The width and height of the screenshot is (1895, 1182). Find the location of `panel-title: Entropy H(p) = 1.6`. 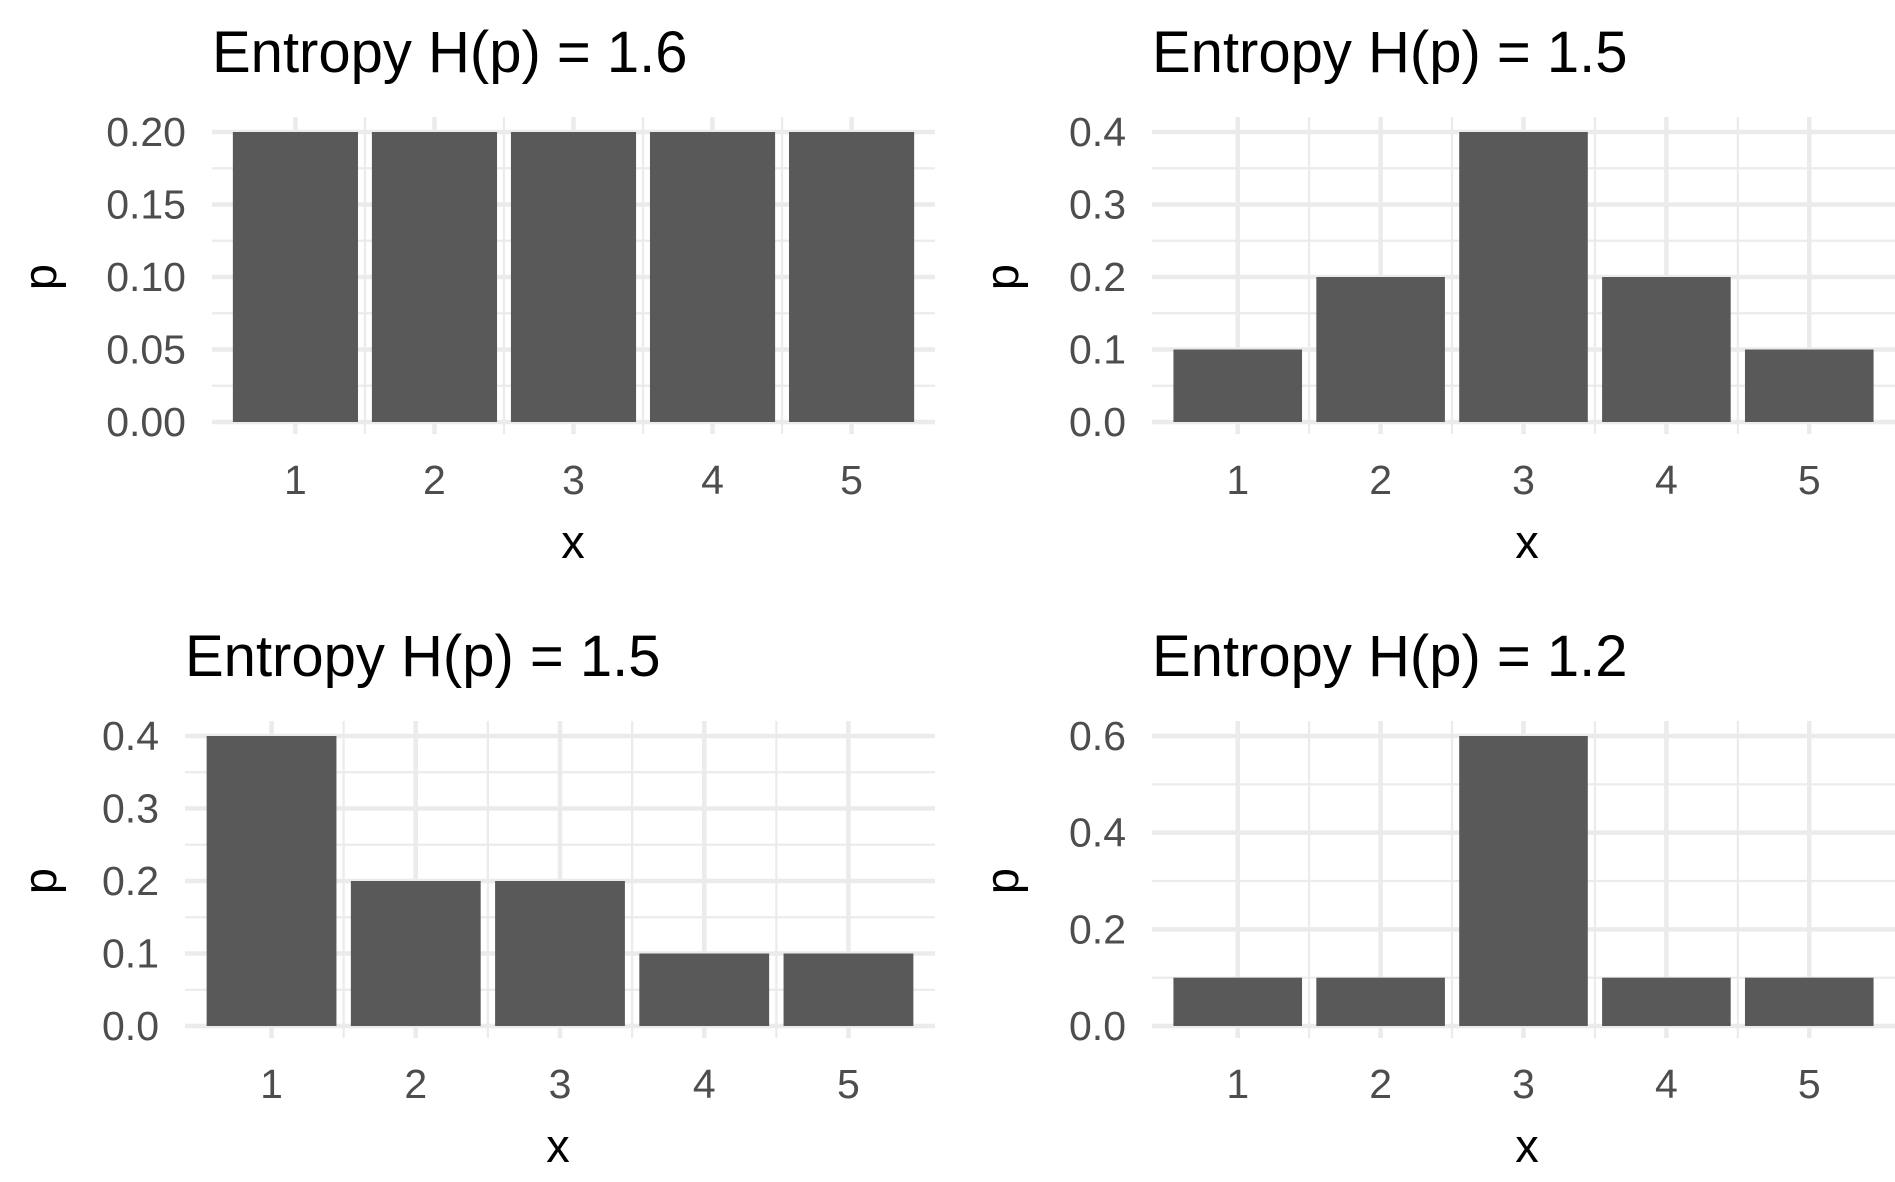

panel-title: Entropy H(p) = 1.6 is located at coordinates (450, 52).